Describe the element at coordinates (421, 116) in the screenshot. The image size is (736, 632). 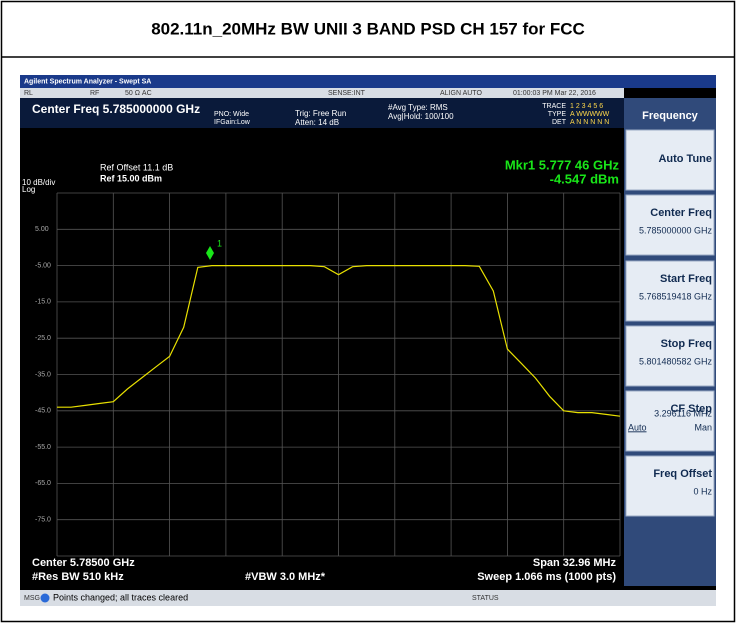
I see `avg-hold: Avg|Hold: 100/100` at that location.